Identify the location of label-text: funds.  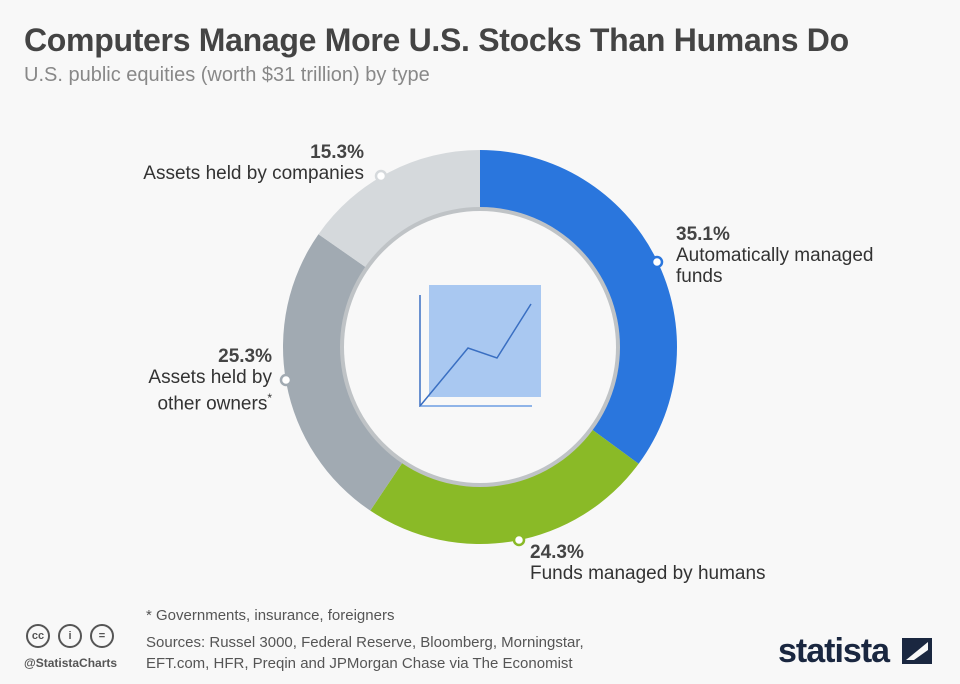
(699, 276).